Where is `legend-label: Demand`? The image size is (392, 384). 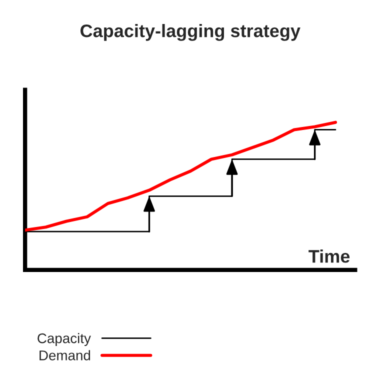 legend-label: Demand is located at coordinates (65, 355).